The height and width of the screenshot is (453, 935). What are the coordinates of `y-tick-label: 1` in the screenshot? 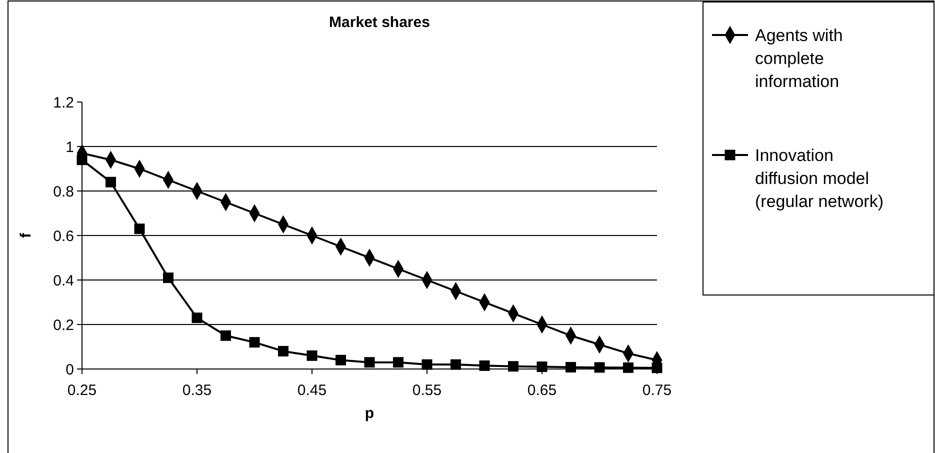 It's located at (70, 147).